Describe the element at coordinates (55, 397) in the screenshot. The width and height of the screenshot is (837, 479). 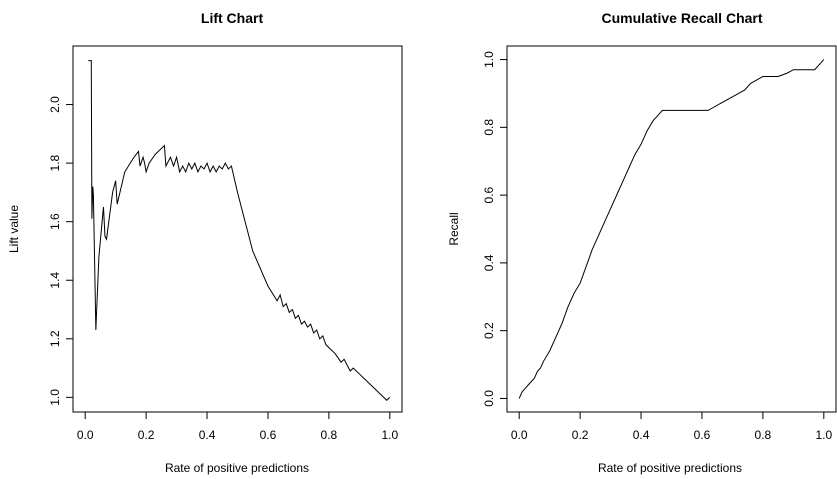
I see `lift-y-tick-label: 1.0` at that location.